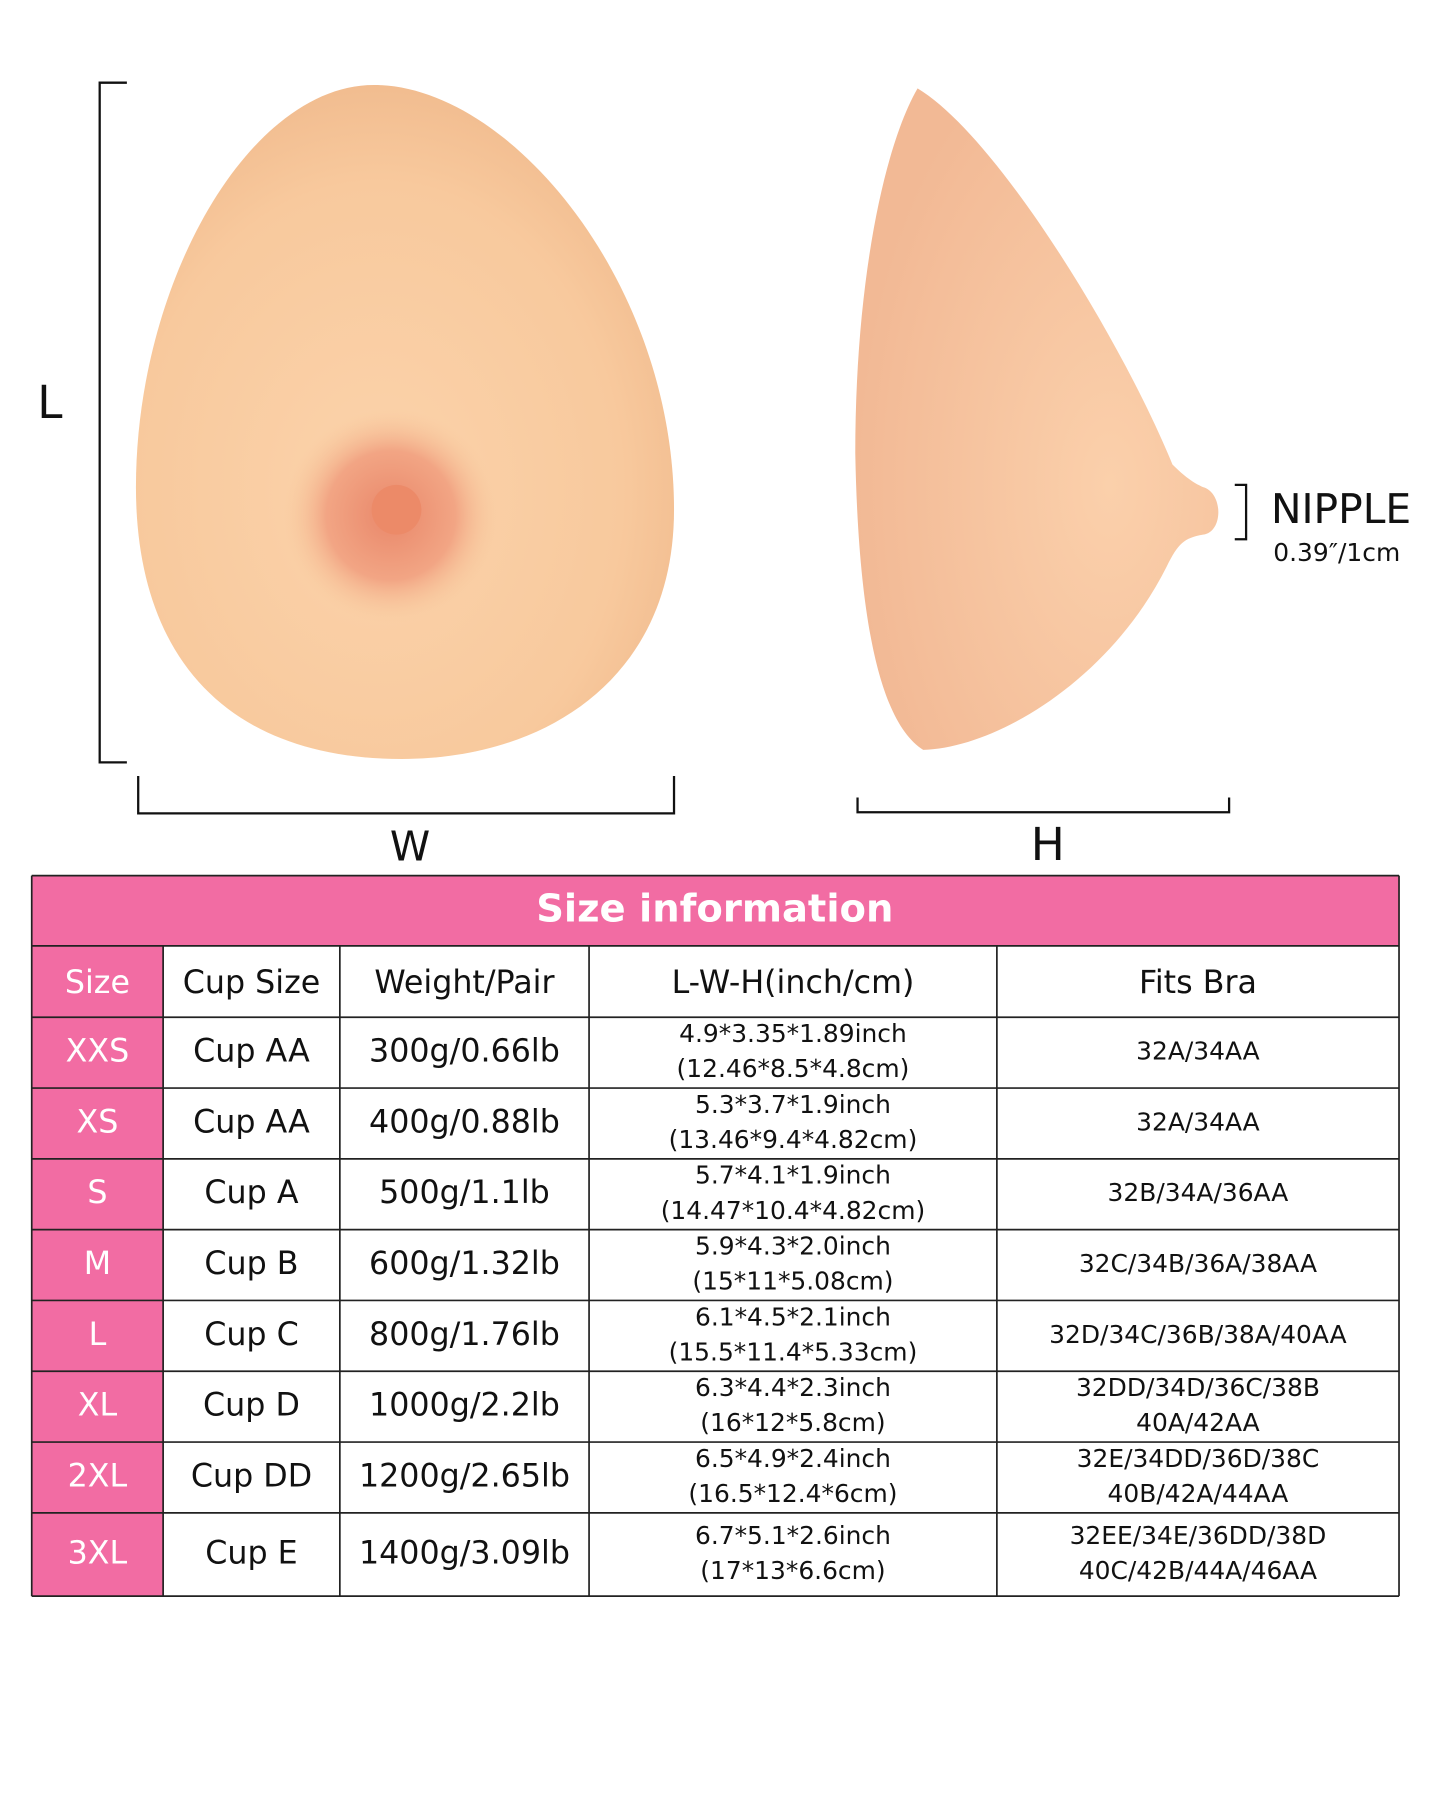 The width and height of the screenshot is (1450, 1800). What do you see at coordinates (1341, 509) in the screenshot?
I see `nipple-label: NIPPLE` at bounding box center [1341, 509].